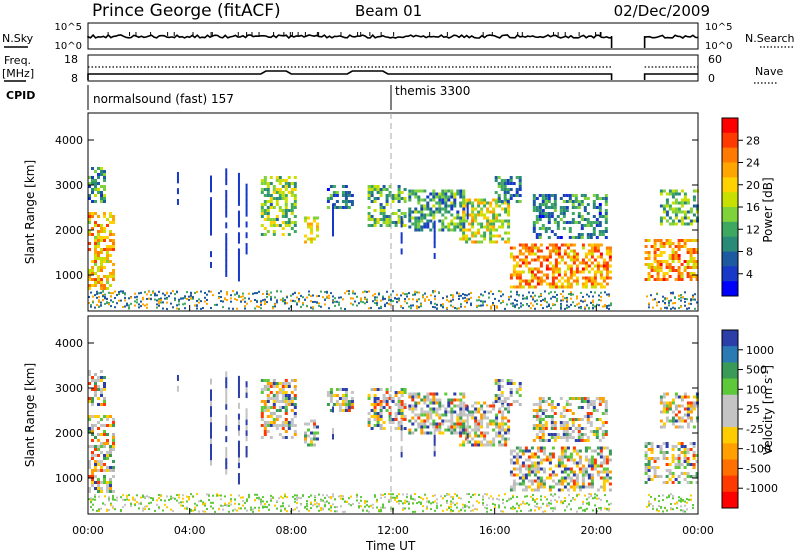 The image size is (800, 554). Describe the element at coordinates (18, 73) in the screenshot. I see `freq-unit: [MHz]` at that location.